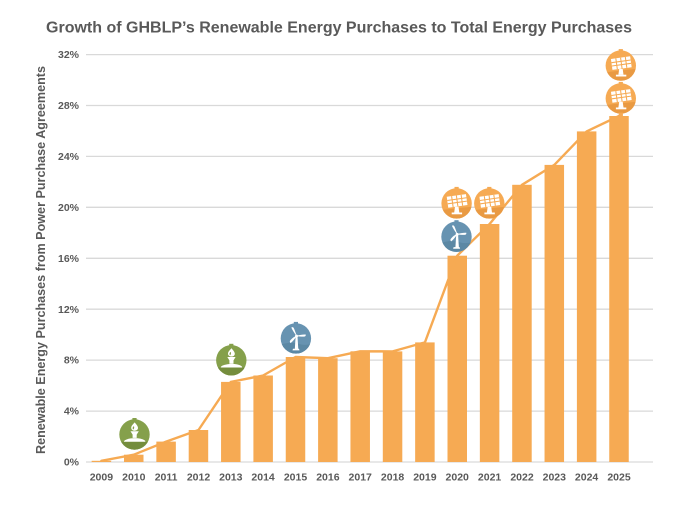  I want to click on svg-text: 2025, so click(619, 478).